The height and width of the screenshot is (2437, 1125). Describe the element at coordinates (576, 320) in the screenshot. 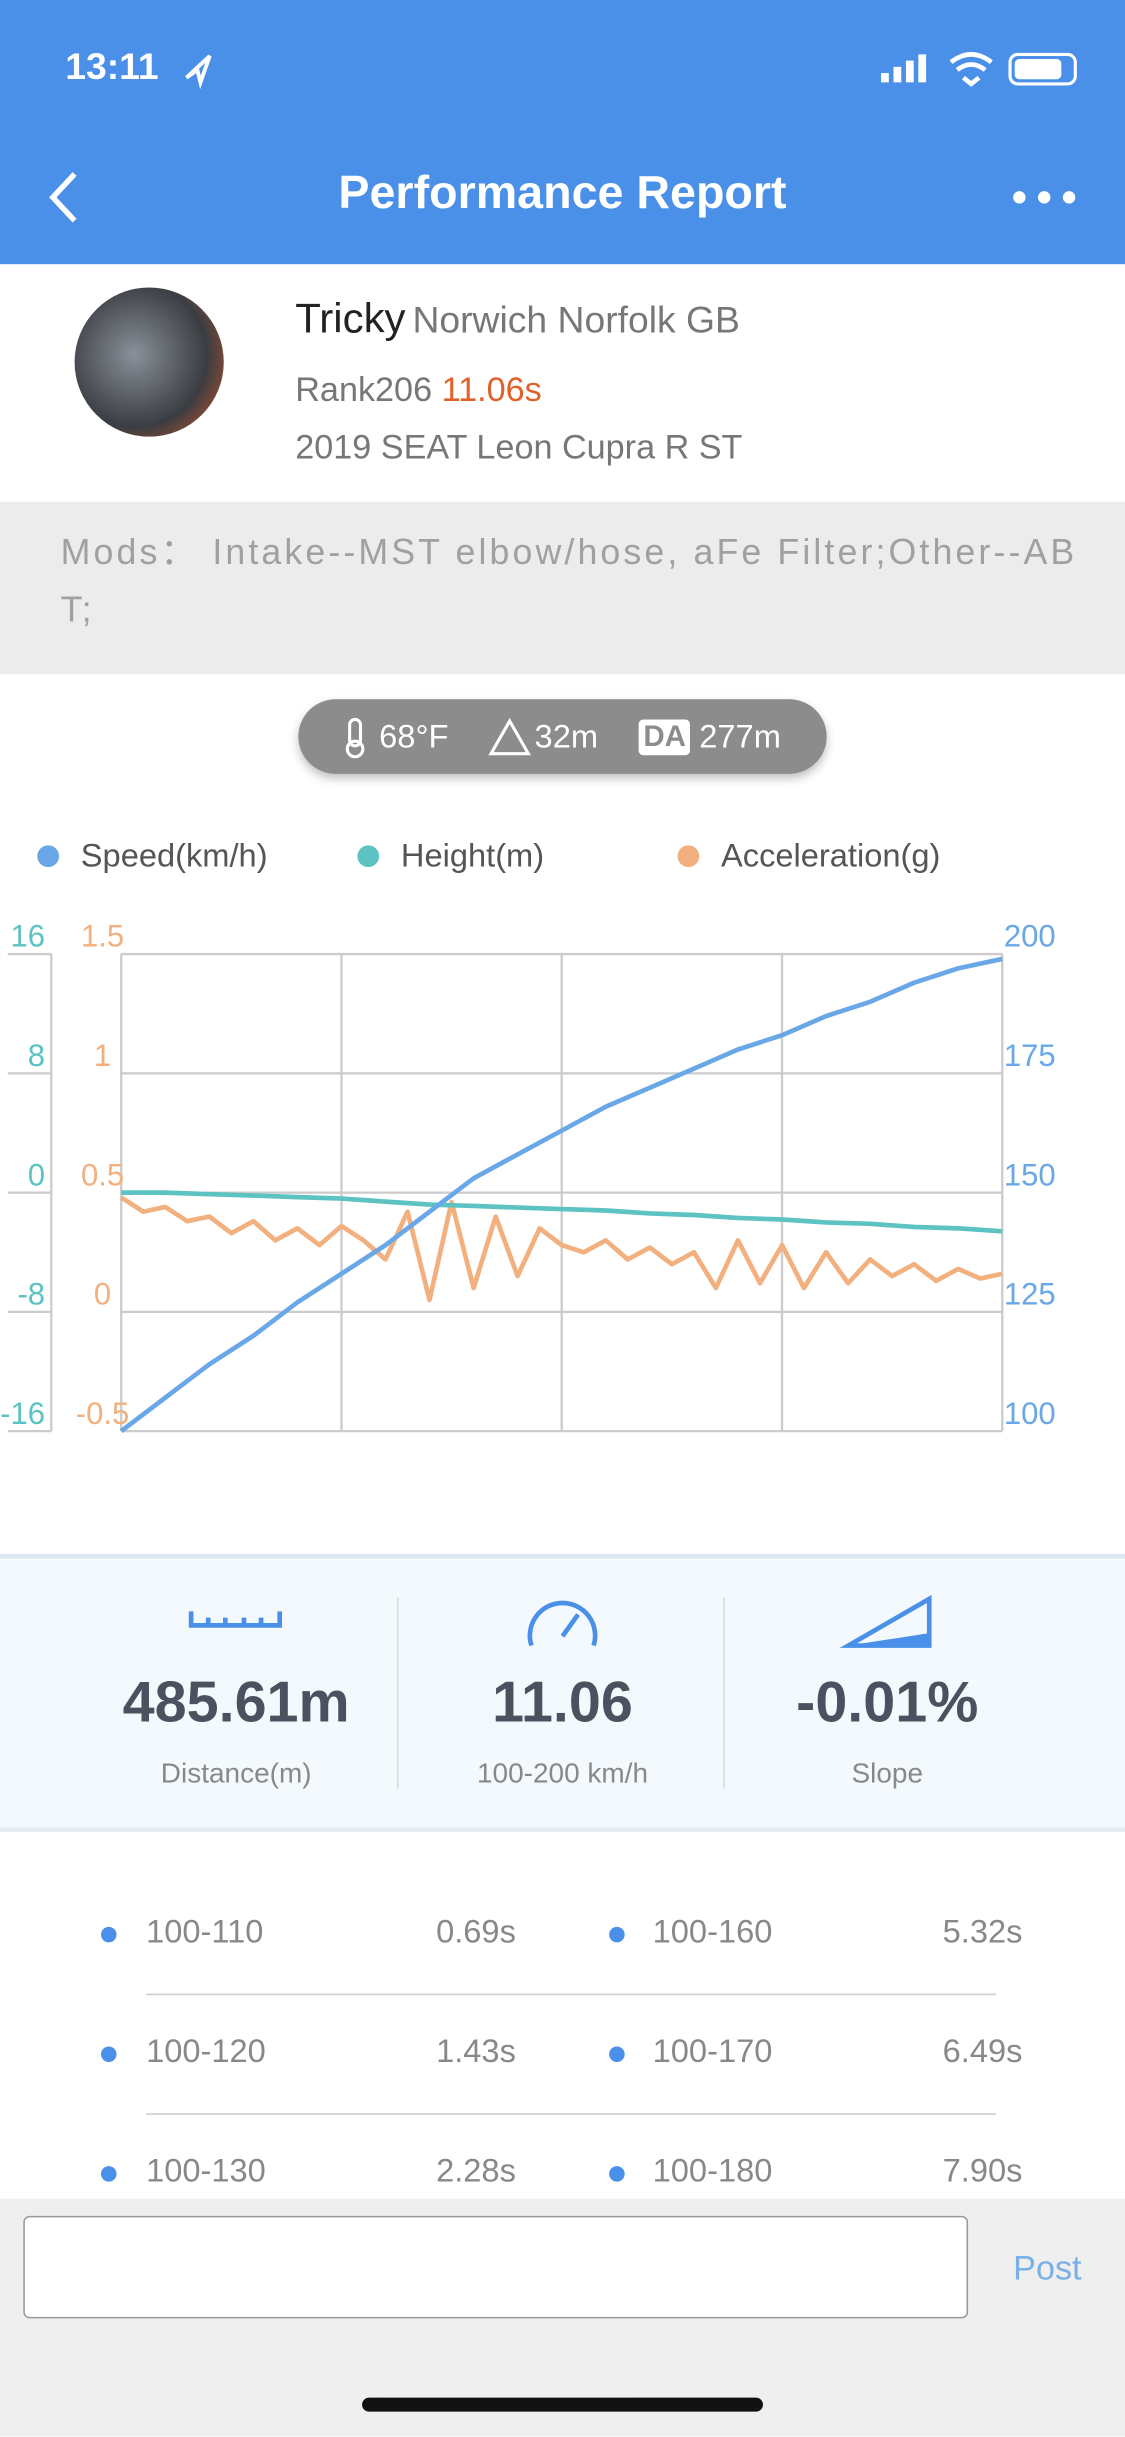

I see `user-location: Norwich Norfolk GB` at that location.